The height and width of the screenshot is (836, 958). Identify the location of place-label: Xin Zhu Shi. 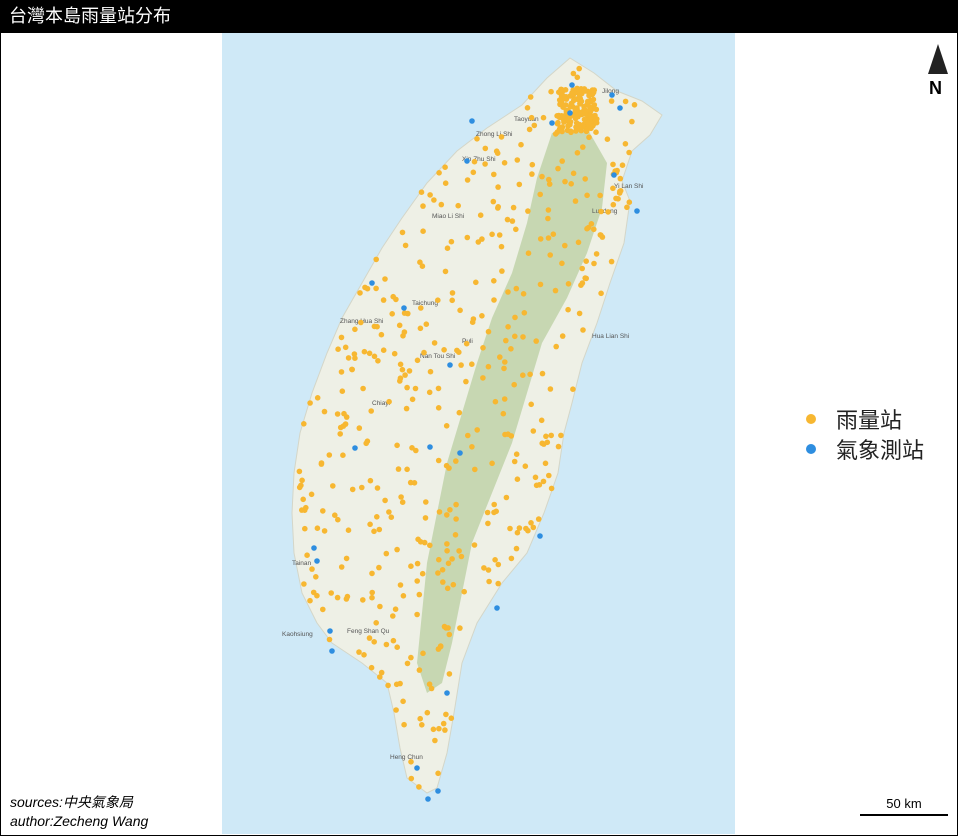
(479, 159).